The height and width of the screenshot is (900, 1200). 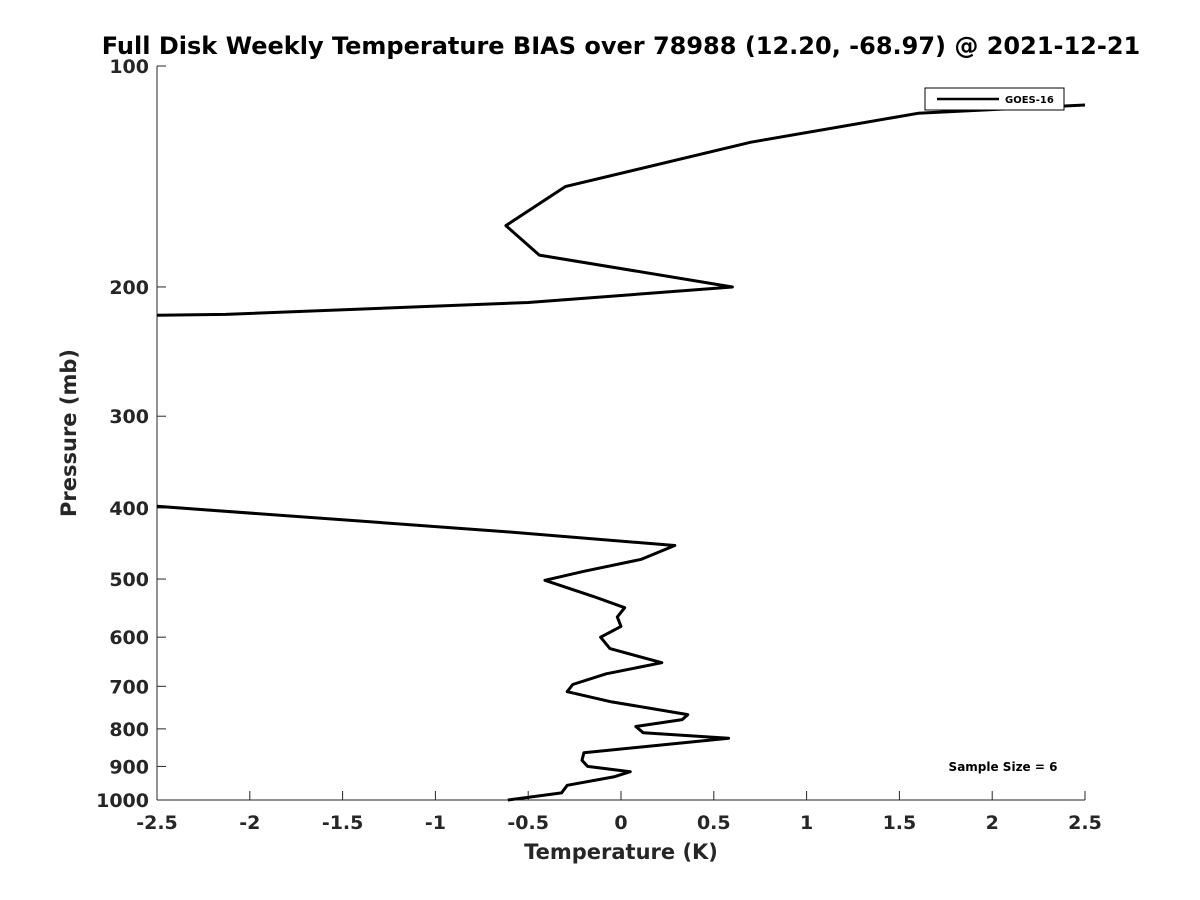 I want to click on y-tick-label: 800, so click(x=129, y=730).